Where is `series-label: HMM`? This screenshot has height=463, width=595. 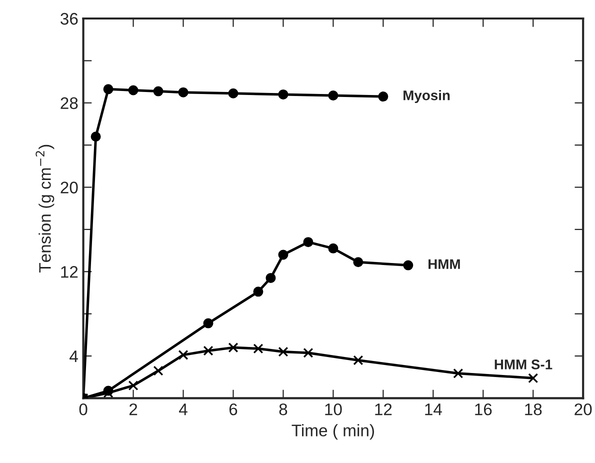 series-label: HMM is located at coordinates (444, 264).